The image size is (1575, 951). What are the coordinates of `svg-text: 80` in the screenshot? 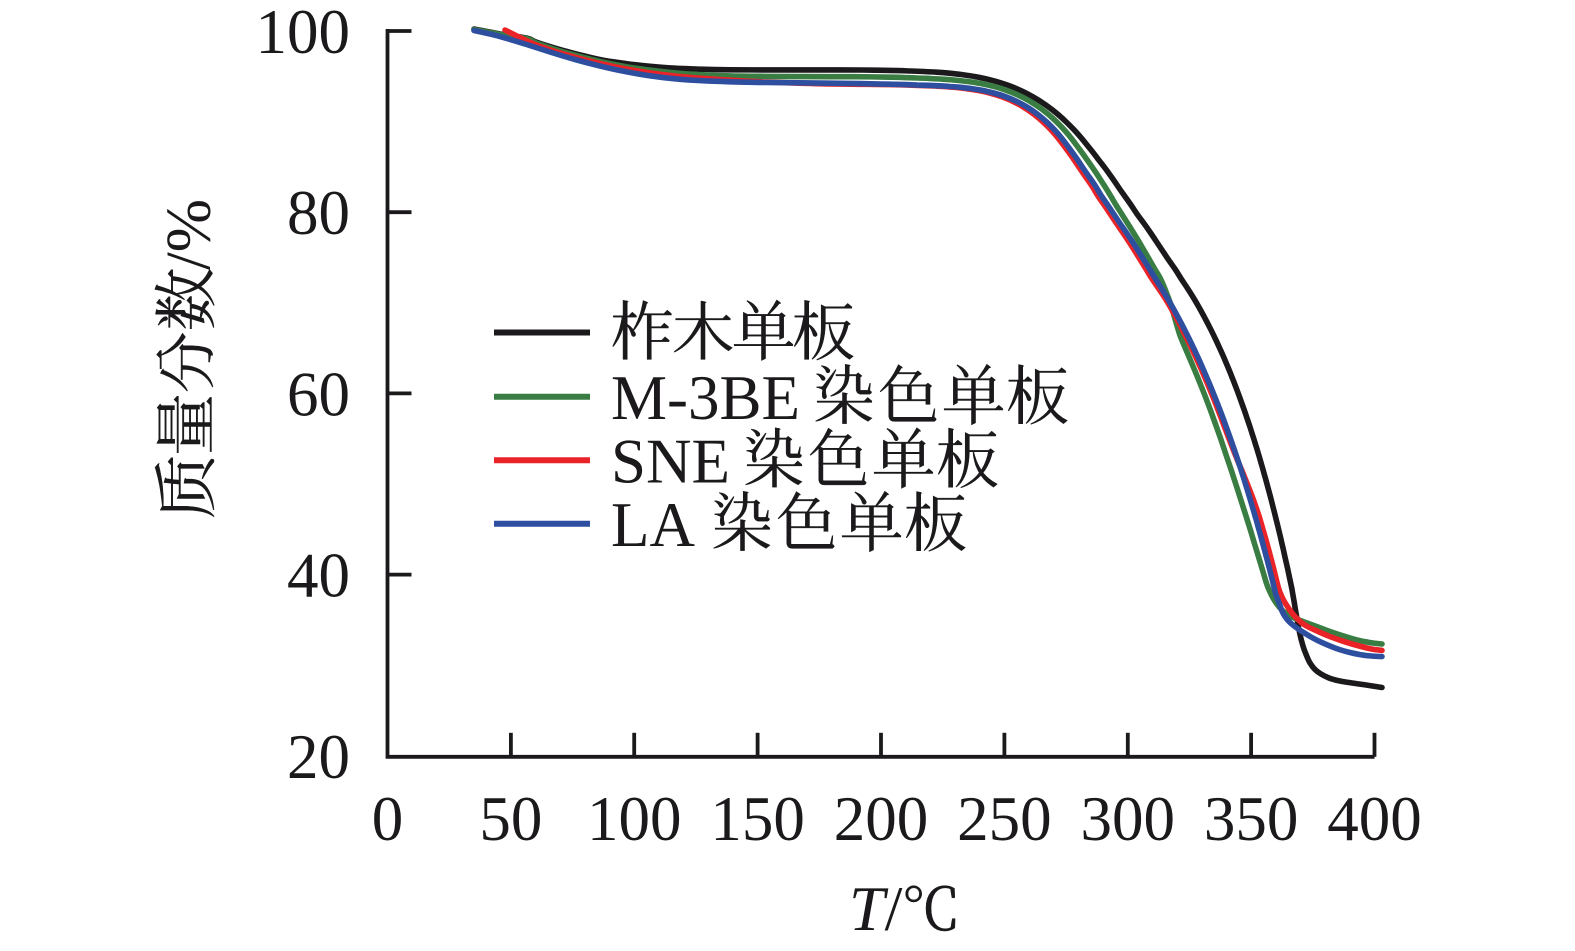 It's located at (318, 213).